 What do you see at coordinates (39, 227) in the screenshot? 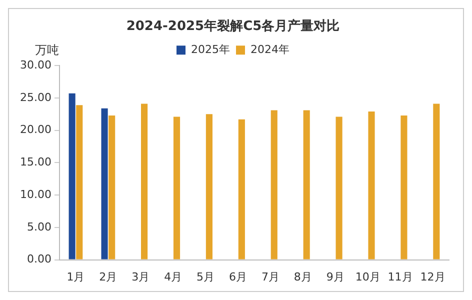
I see `y-tick-label: 5.00` at bounding box center [39, 227].